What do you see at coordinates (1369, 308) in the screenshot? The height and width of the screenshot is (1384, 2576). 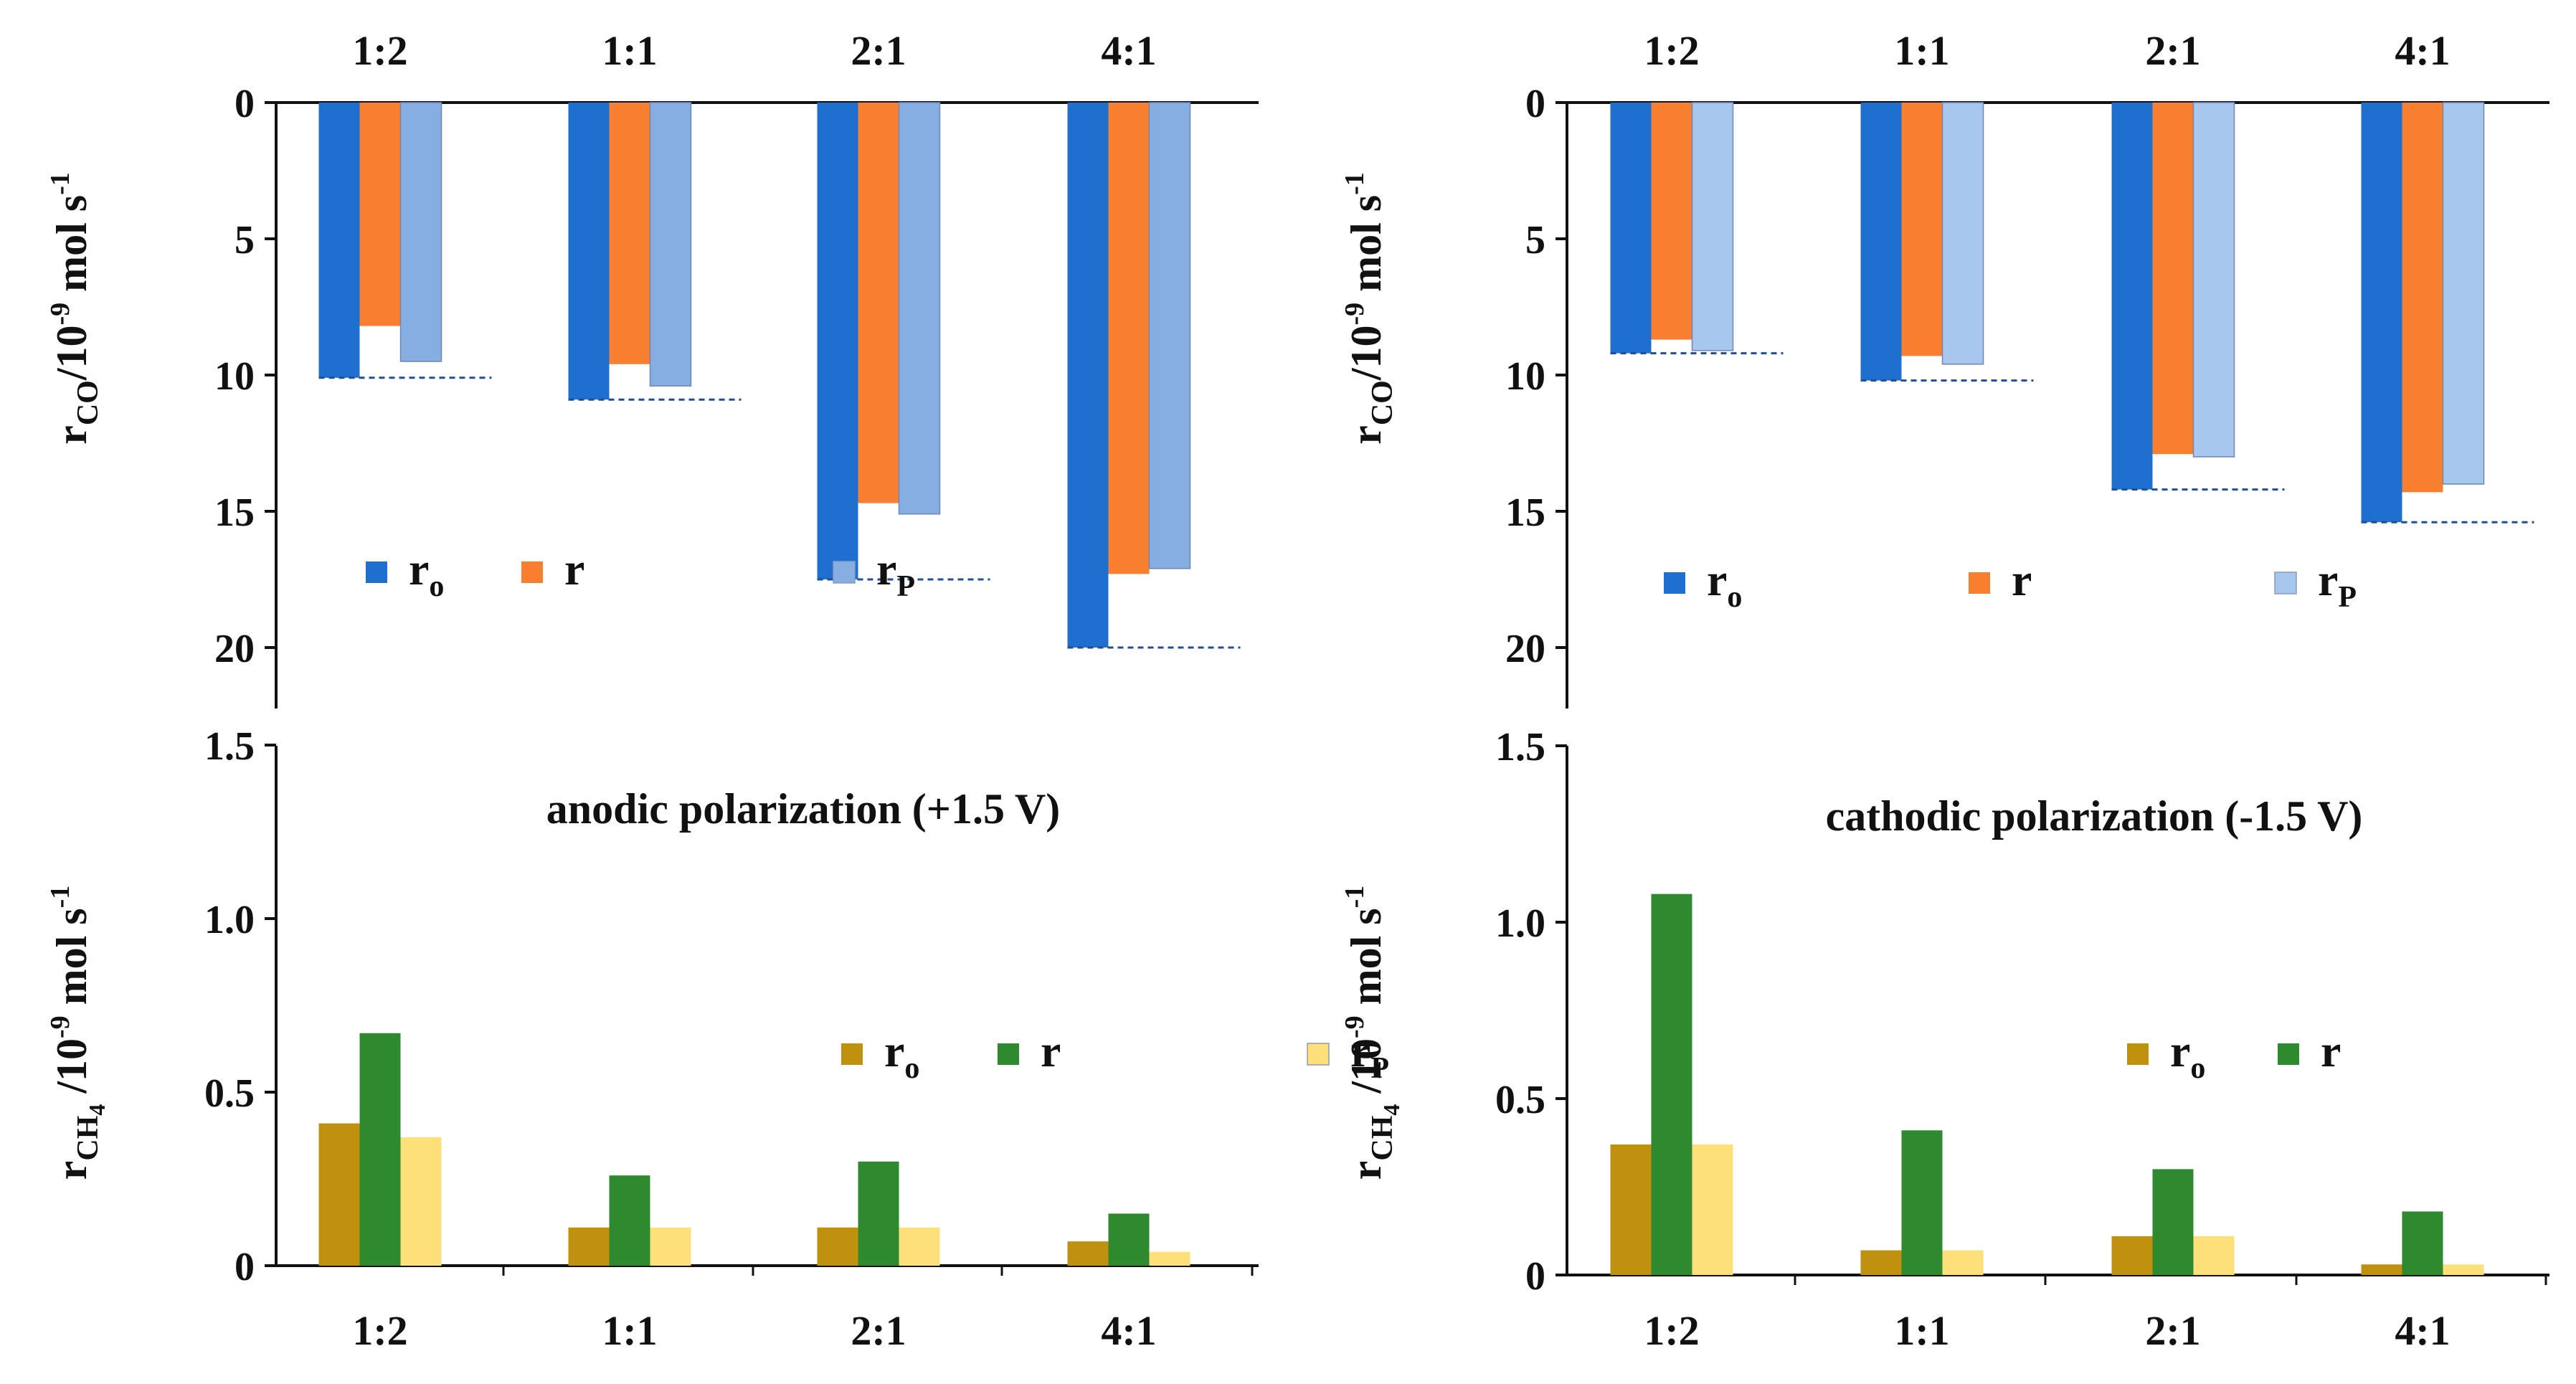 I see `y-axis-label: rCO/10-9 mol s-1` at bounding box center [1369, 308].